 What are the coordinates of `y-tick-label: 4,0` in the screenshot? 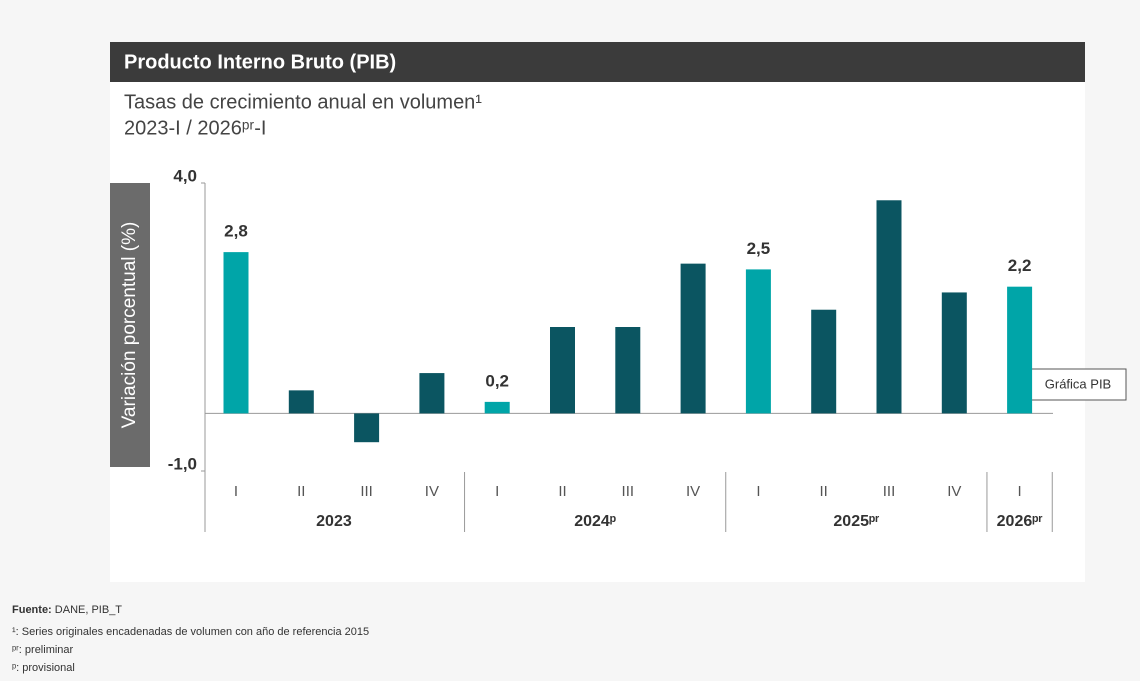 It's located at (185, 175).